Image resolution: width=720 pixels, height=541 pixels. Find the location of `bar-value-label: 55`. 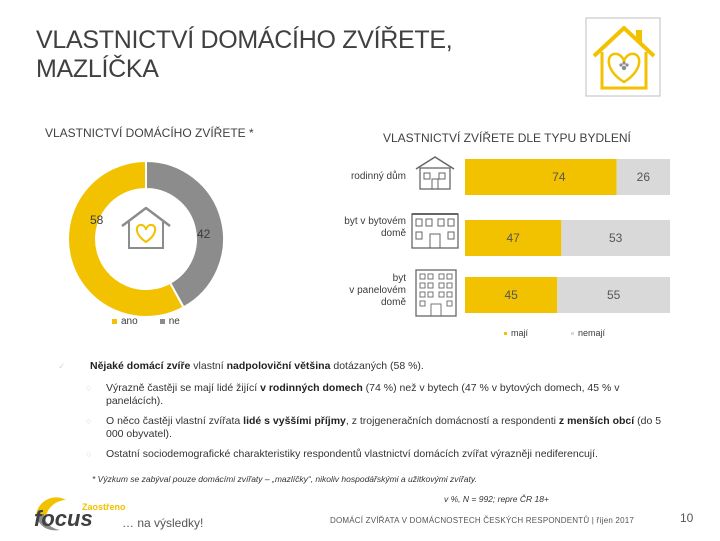

bar-value-label: 55 is located at coordinates (614, 295).